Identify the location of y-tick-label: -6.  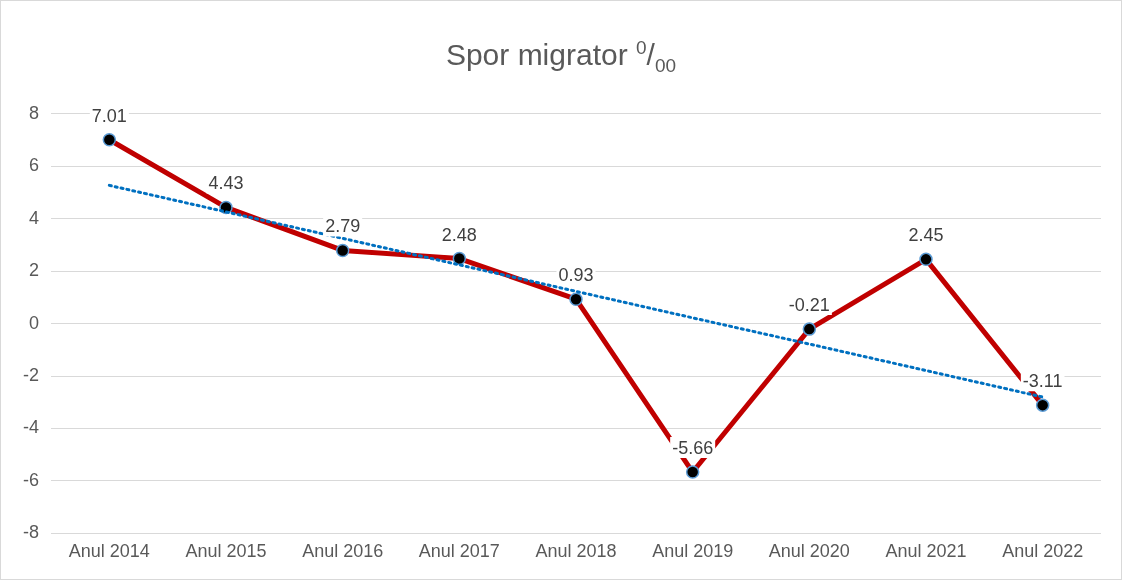
(30, 479).